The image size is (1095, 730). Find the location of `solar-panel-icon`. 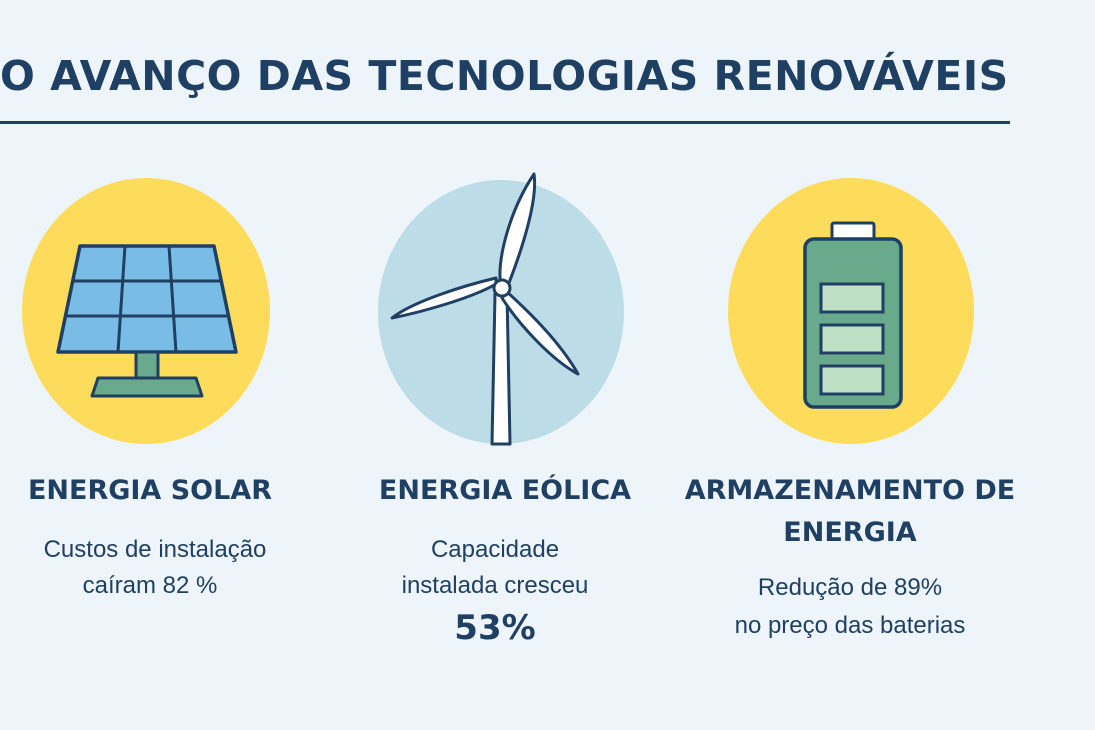

solar-panel-icon is located at coordinates (147, 321).